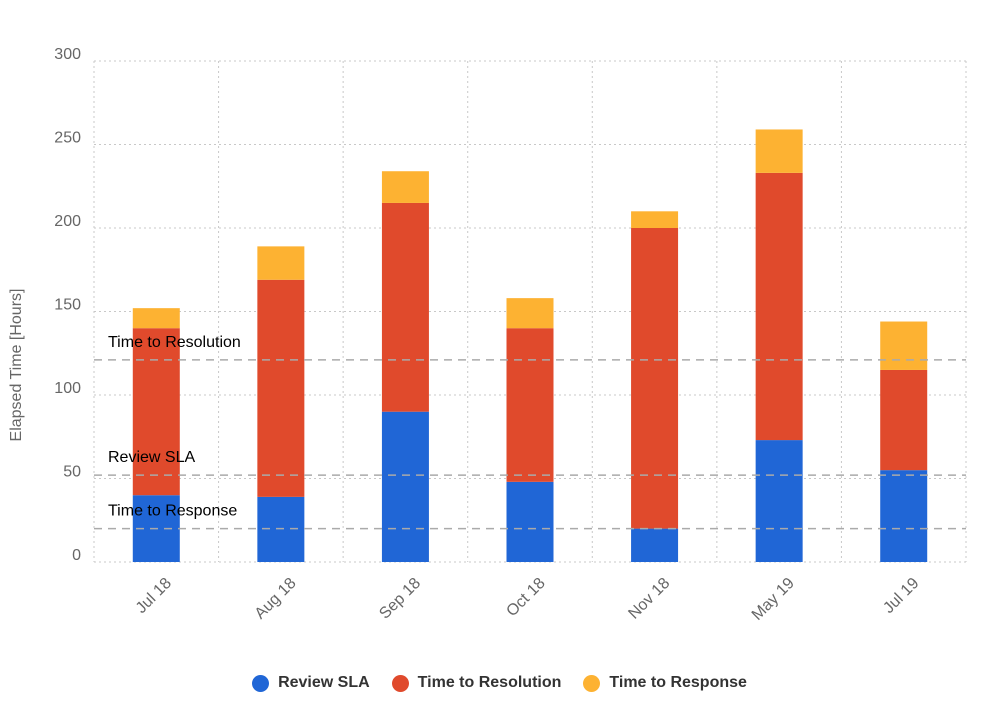 Image resolution: width=999 pixels, height=720 pixels. I want to click on y-tick-label: 250, so click(67, 138).